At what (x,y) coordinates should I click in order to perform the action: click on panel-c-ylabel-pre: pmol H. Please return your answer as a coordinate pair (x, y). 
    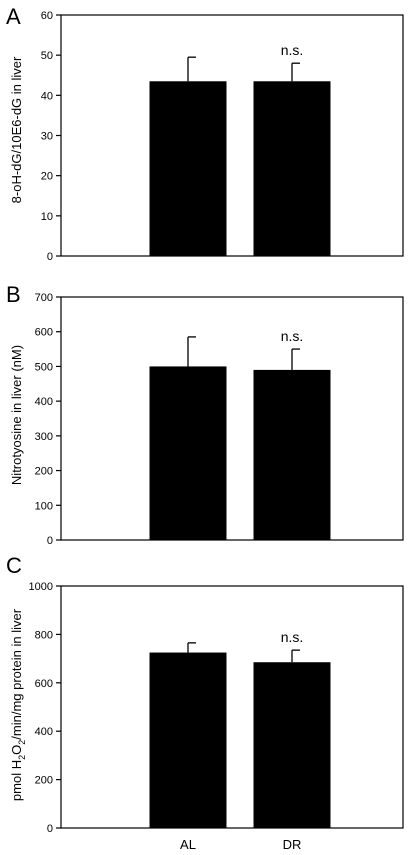
    Looking at the image, I should click on (16, 780).